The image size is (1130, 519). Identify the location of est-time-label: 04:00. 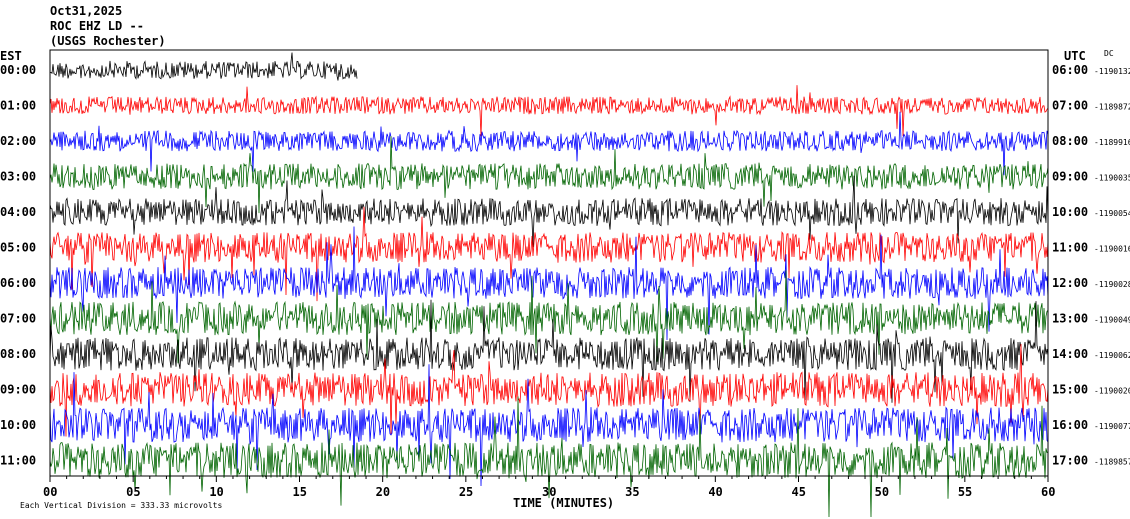
(18, 212).